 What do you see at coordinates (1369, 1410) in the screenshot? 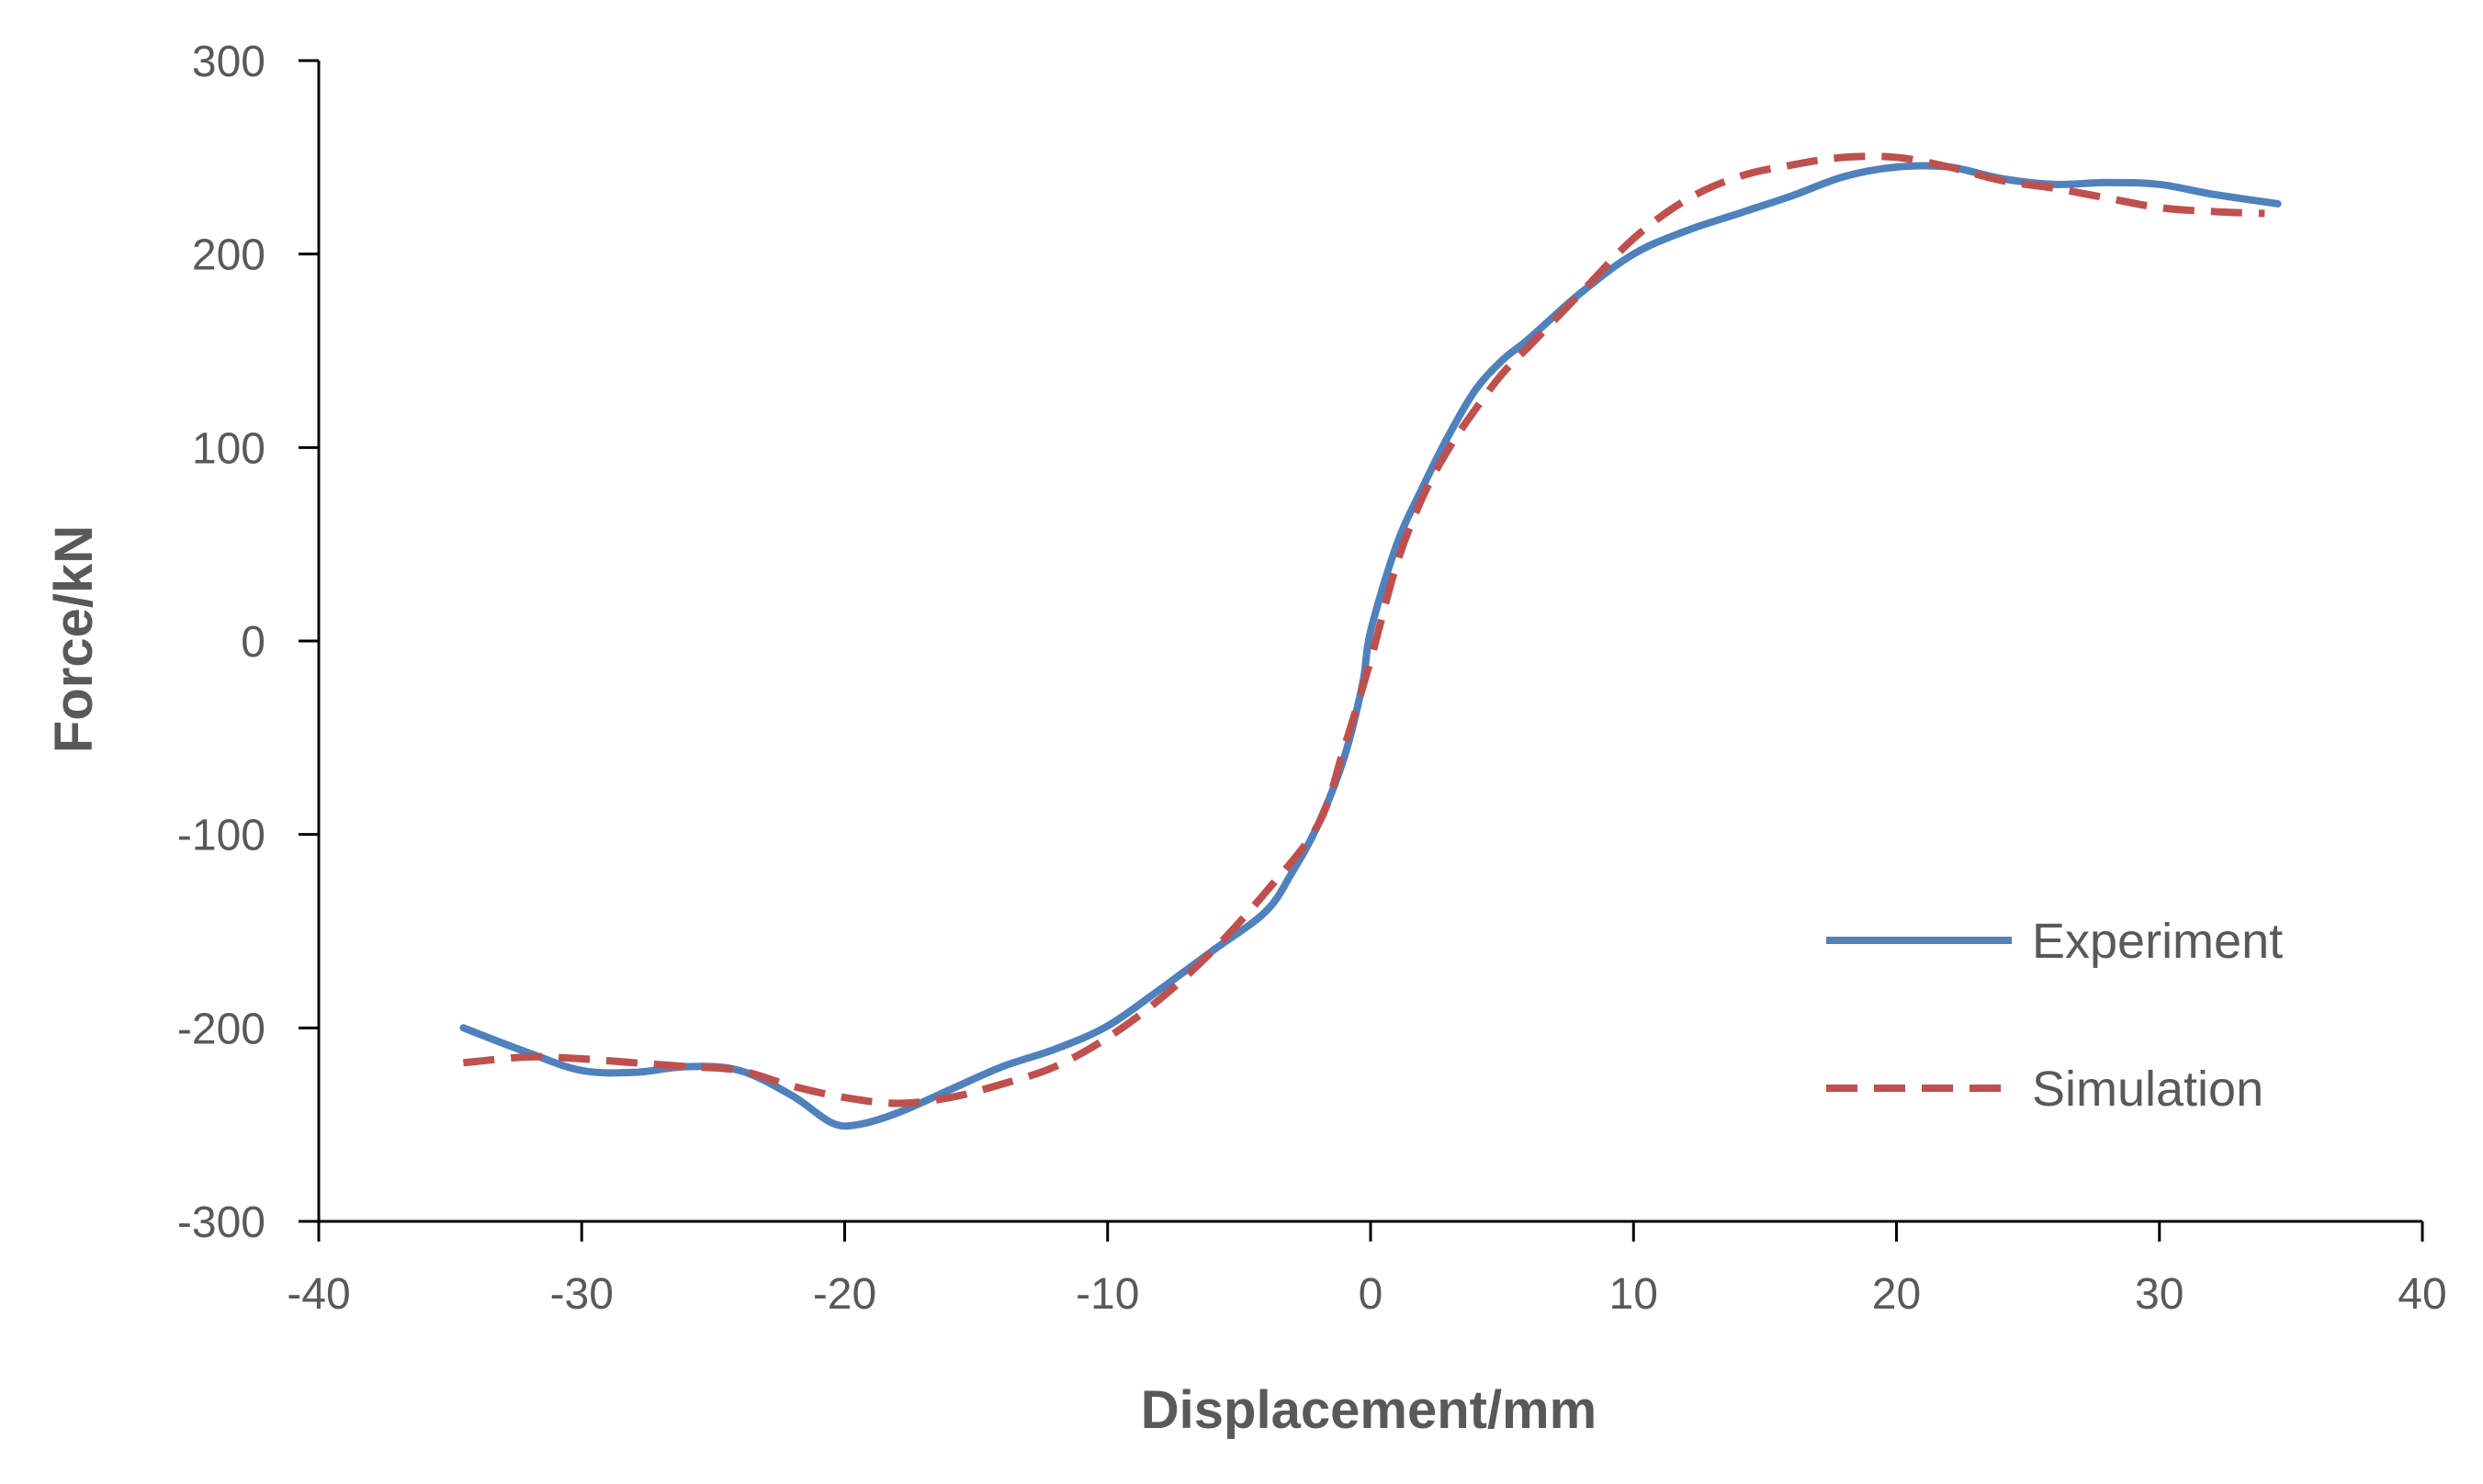
I see `x-axis-title: Displacement/mm` at bounding box center [1369, 1410].